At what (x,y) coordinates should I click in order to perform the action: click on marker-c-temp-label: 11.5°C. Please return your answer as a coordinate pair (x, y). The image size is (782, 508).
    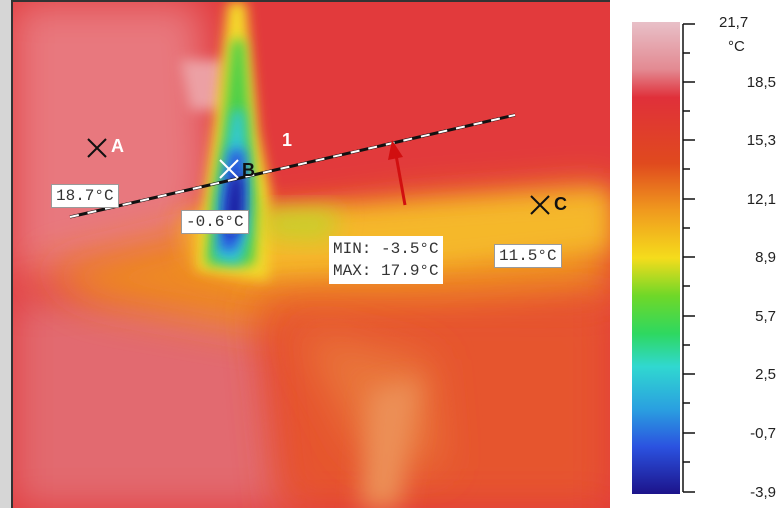
    Looking at the image, I should click on (528, 256).